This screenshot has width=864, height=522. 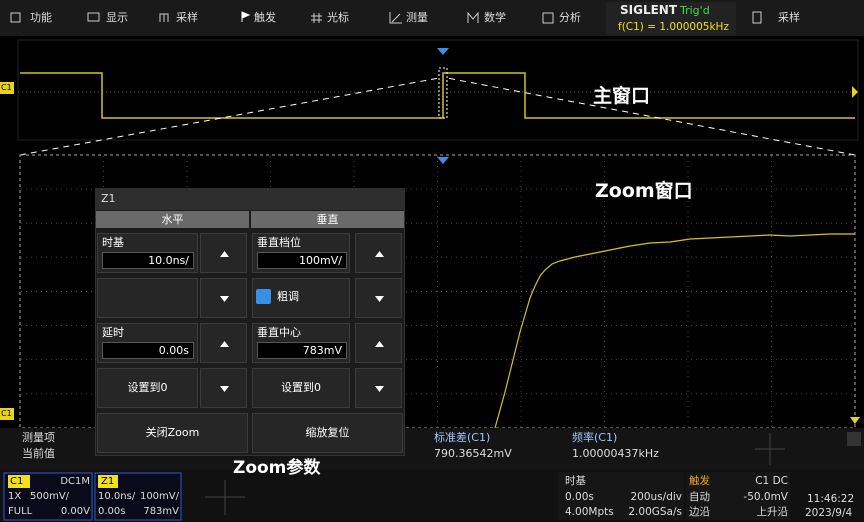 I want to click on menu-item: 数学, so click(x=495, y=17).